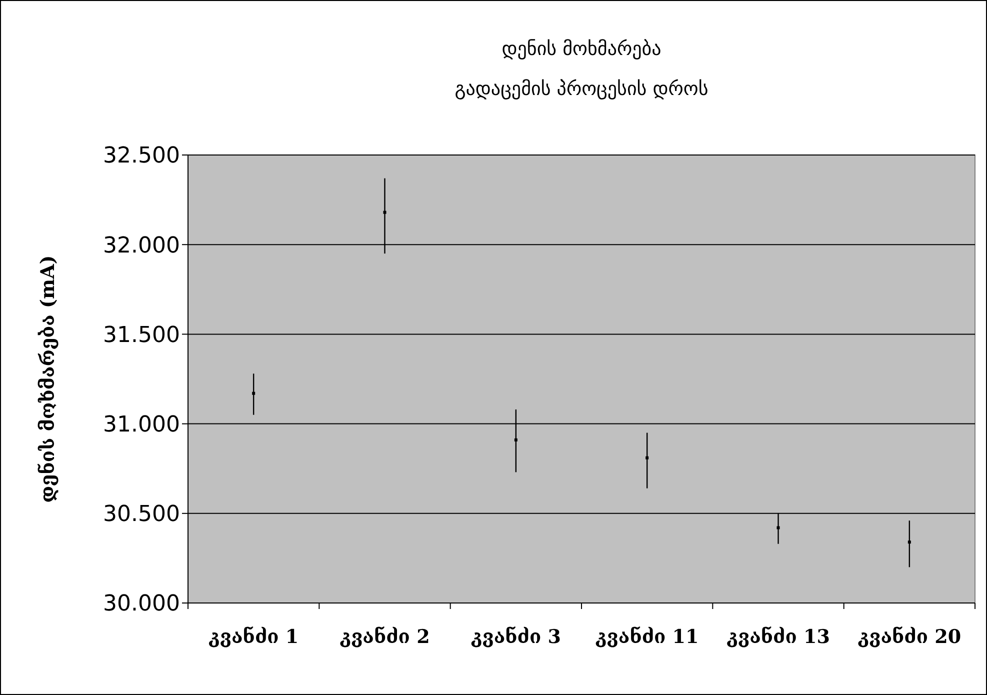  What do you see at coordinates (385, 637) in the screenshot?
I see `x-tick-label: კვანძი 2` at bounding box center [385, 637].